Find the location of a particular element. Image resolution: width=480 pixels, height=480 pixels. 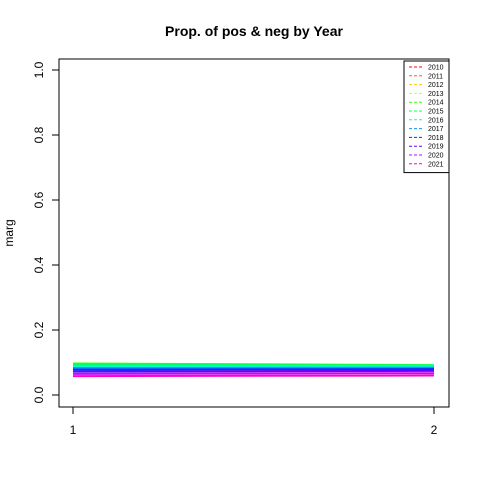

y-tick-label: 0.6 is located at coordinates (39, 199).